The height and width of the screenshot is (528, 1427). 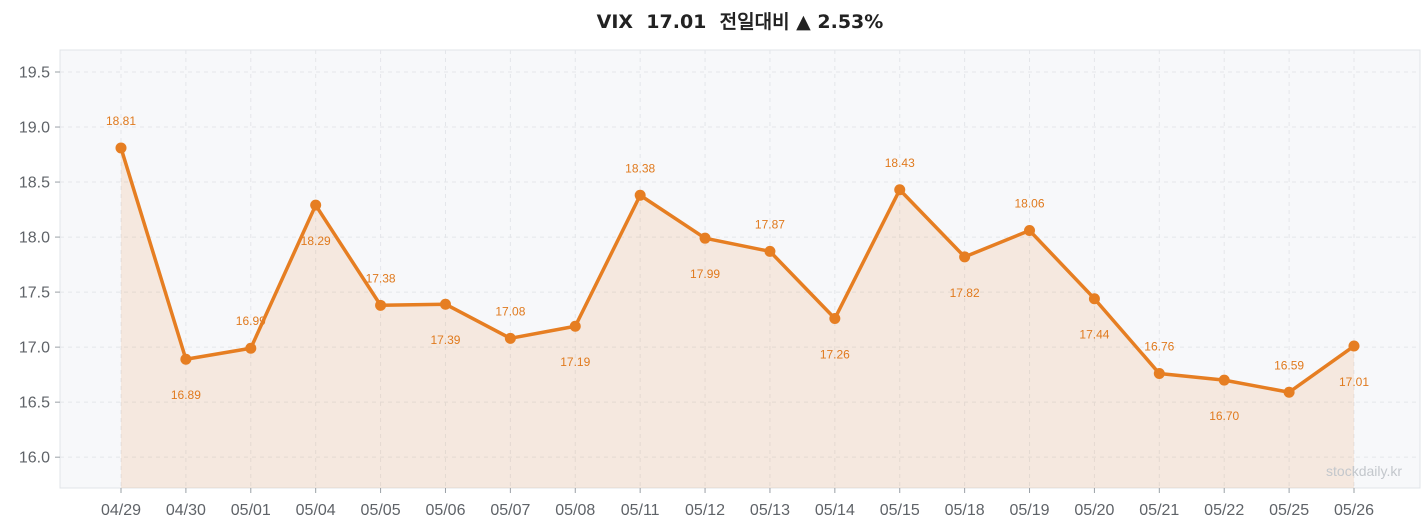 I want to click on x-tick-label: 05/21, so click(x=1159, y=510).